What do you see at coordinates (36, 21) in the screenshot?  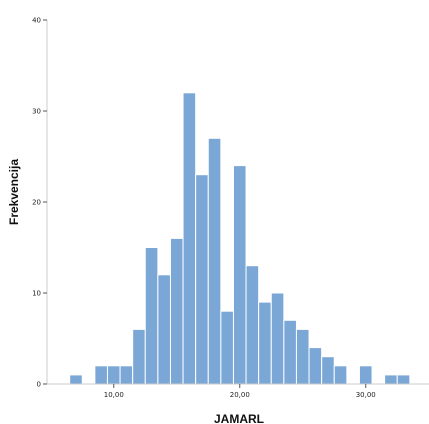 I see `y-tick-label: 40` at bounding box center [36, 21].